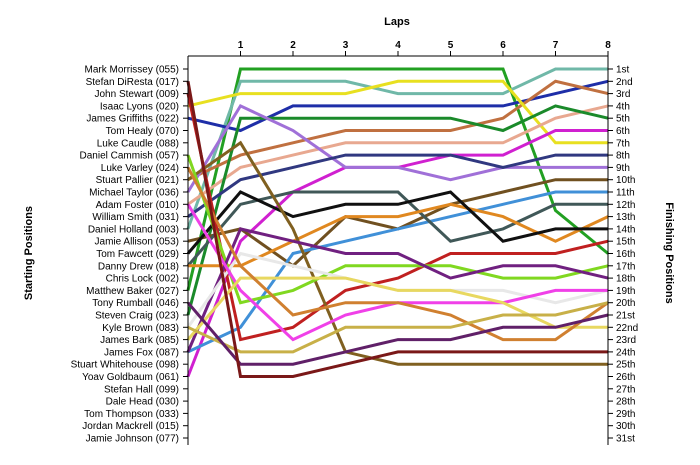 The image size is (700, 465). Describe the element at coordinates (625, 229) in the screenshot. I see `finish-label-14: 14th` at that location.